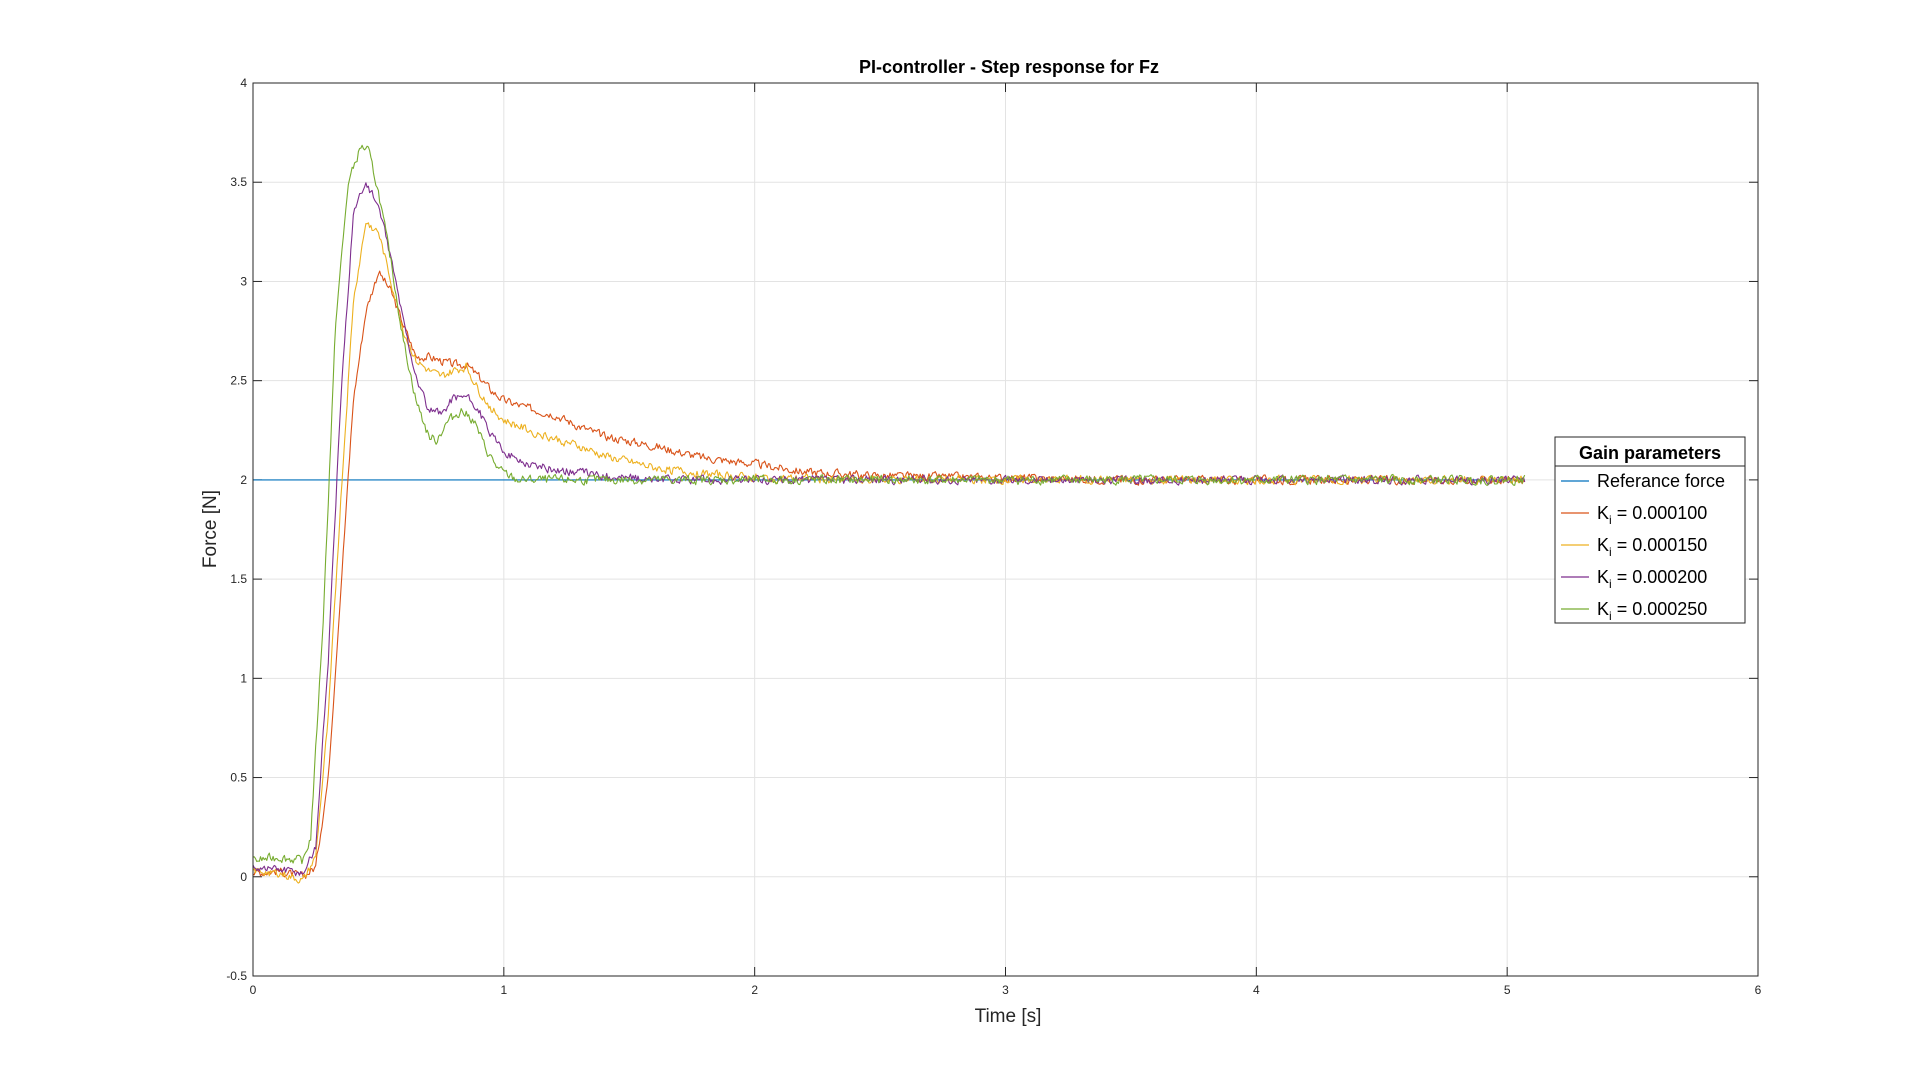 Image resolution: width=1920 pixels, height=1084 pixels. Describe the element at coordinates (1652, 579) in the screenshot. I see `legend-label-3: Ki = 0.000200` at that location.